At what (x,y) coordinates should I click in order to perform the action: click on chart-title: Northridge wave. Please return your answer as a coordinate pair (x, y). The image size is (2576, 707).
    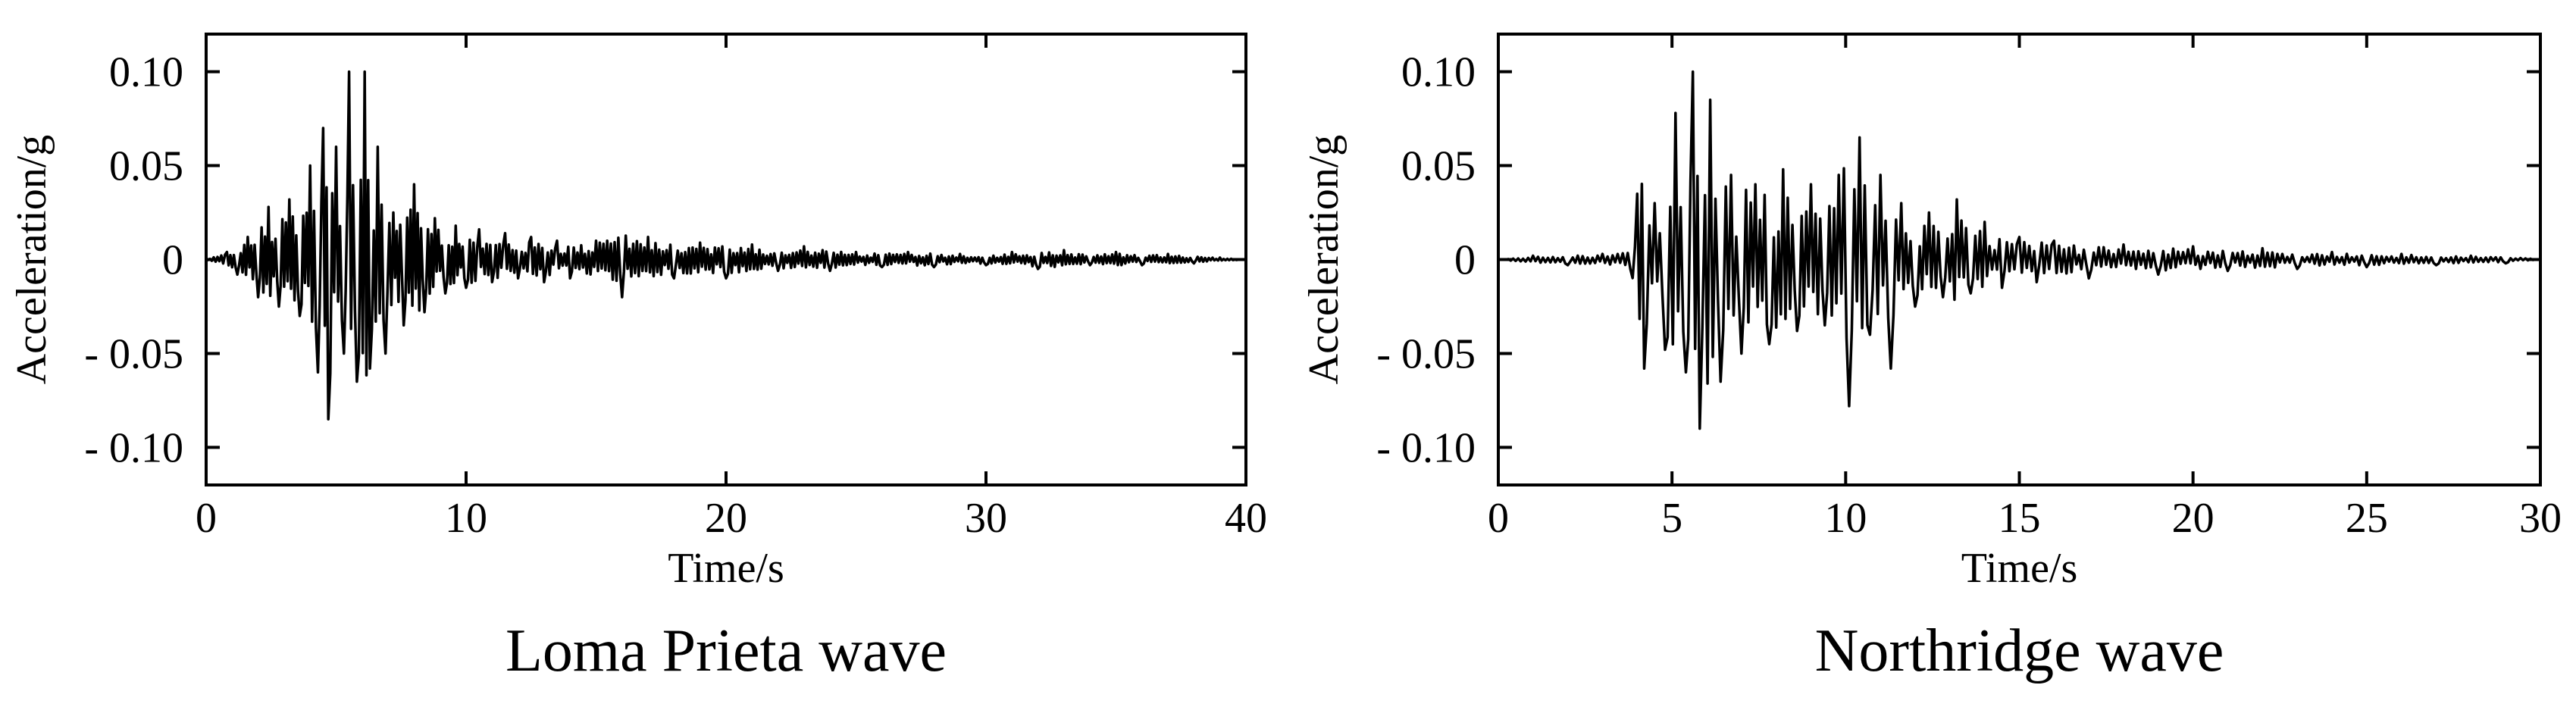
    Looking at the image, I should click on (2020, 651).